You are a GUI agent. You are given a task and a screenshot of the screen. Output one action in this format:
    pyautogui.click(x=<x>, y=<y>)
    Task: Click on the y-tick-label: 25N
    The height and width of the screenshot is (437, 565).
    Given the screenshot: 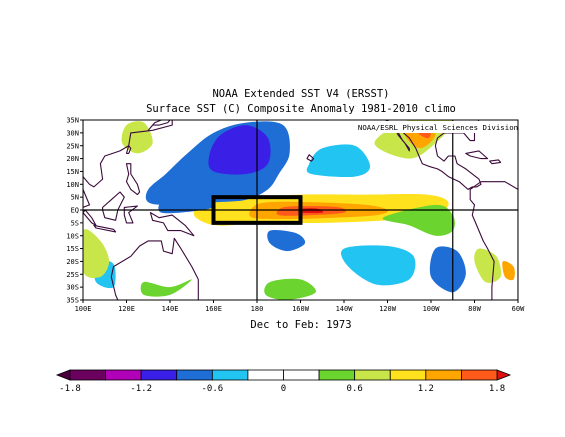 What is the action you would take?
    pyautogui.click(x=72, y=146)
    